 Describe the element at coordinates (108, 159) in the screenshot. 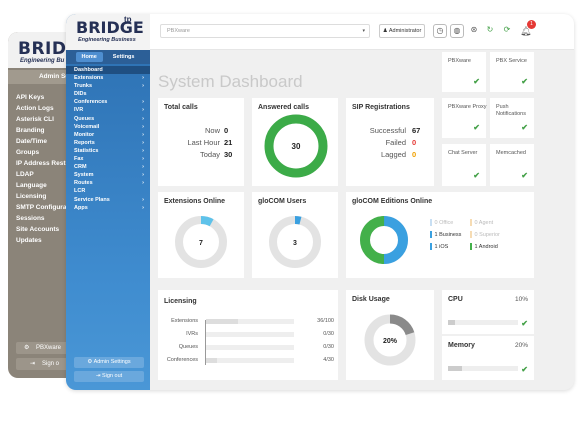

I see `sidebar-item-fax: Fax ›` at that location.